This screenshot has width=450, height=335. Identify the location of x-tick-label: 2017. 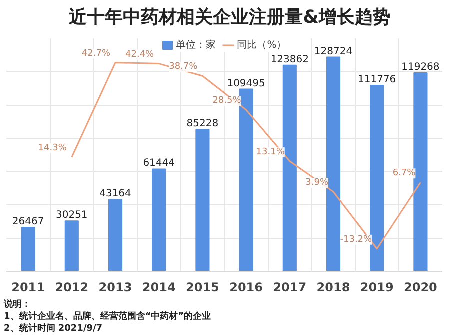
(290, 287).